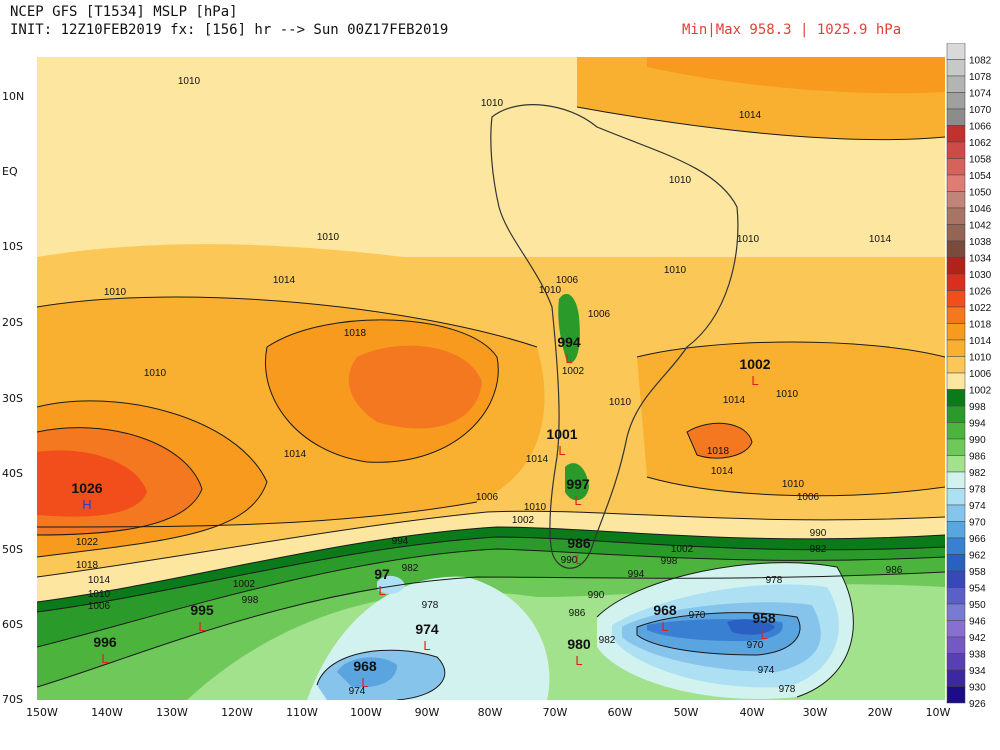 This screenshot has width=1000, height=750. I want to click on lon-label-70w: 70W, so click(555, 712).